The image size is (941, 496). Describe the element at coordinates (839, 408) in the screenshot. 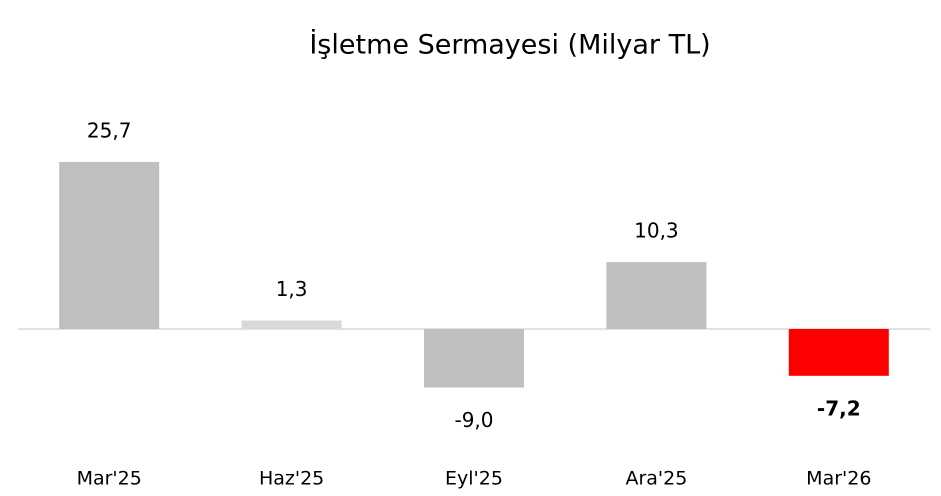

I see `value-label: -7,2` at that location.